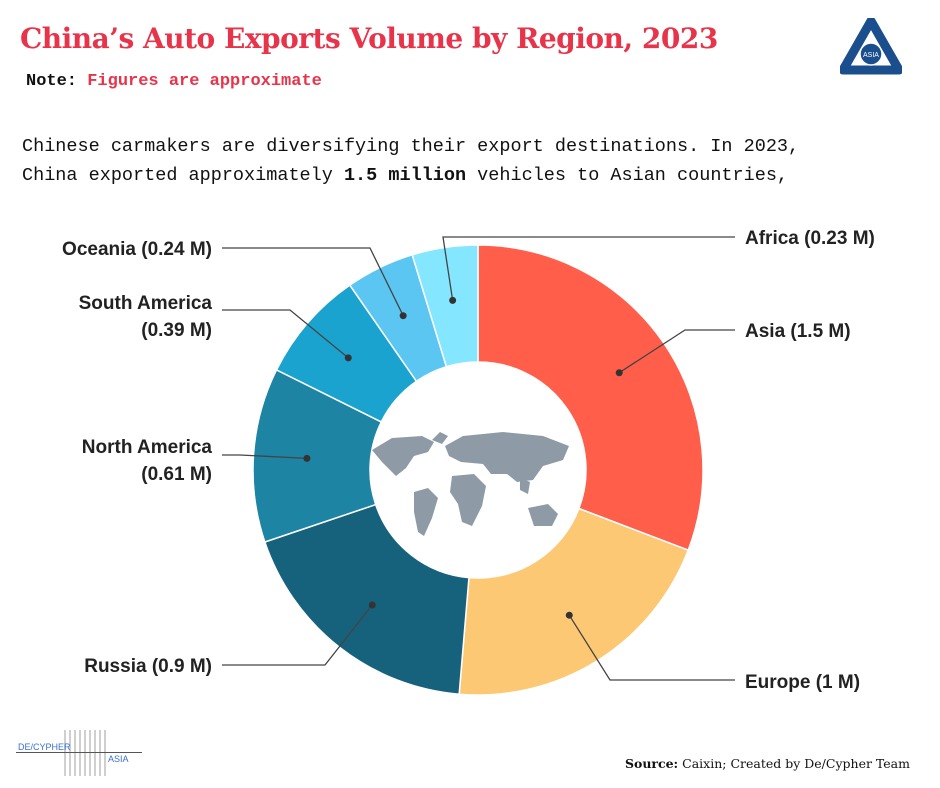 This screenshot has height=788, width=940. What do you see at coordinates (470, 484) in the screenshot?
I see `world-map-icon` at bounding box center [470, 484].